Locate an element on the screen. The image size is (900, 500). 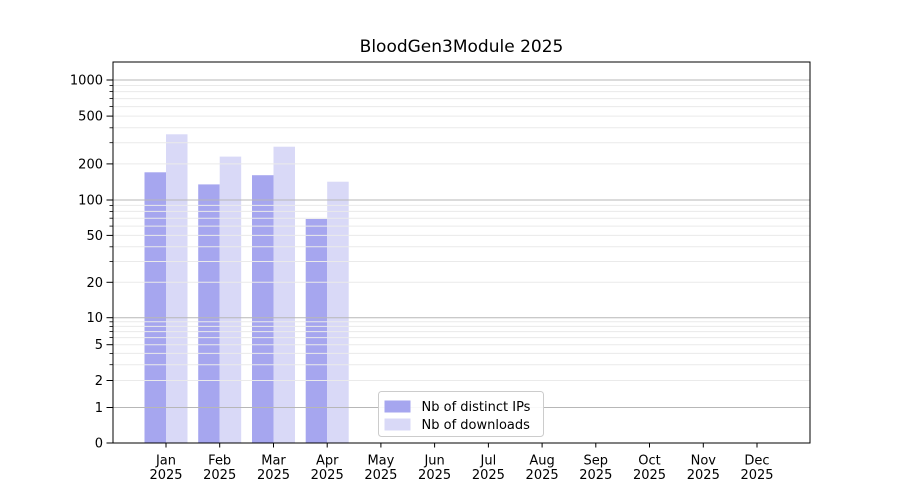
x-axis-tick-label: Nov is located at coordinates (704, 461).